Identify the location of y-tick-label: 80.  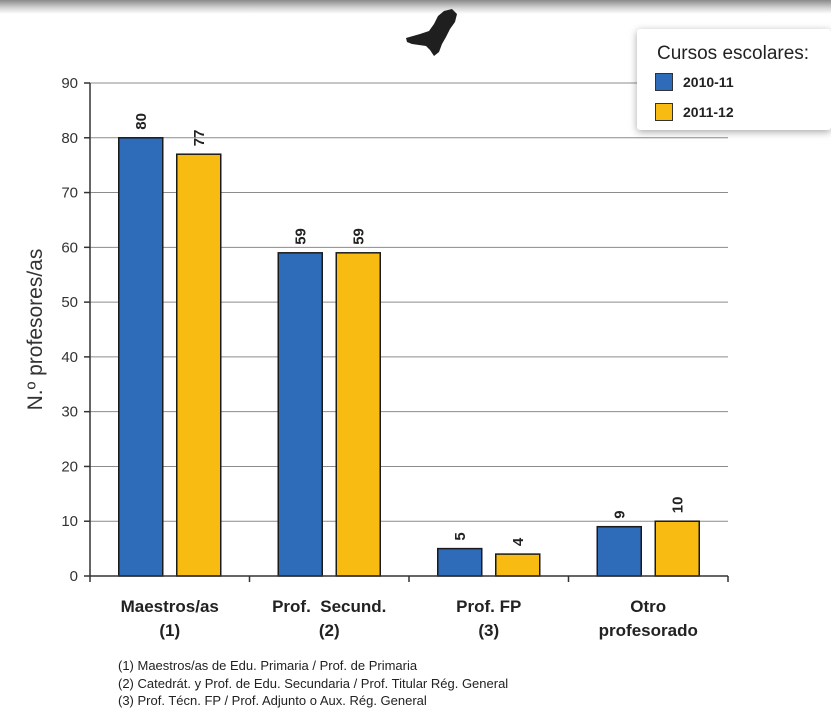
(69, 138).